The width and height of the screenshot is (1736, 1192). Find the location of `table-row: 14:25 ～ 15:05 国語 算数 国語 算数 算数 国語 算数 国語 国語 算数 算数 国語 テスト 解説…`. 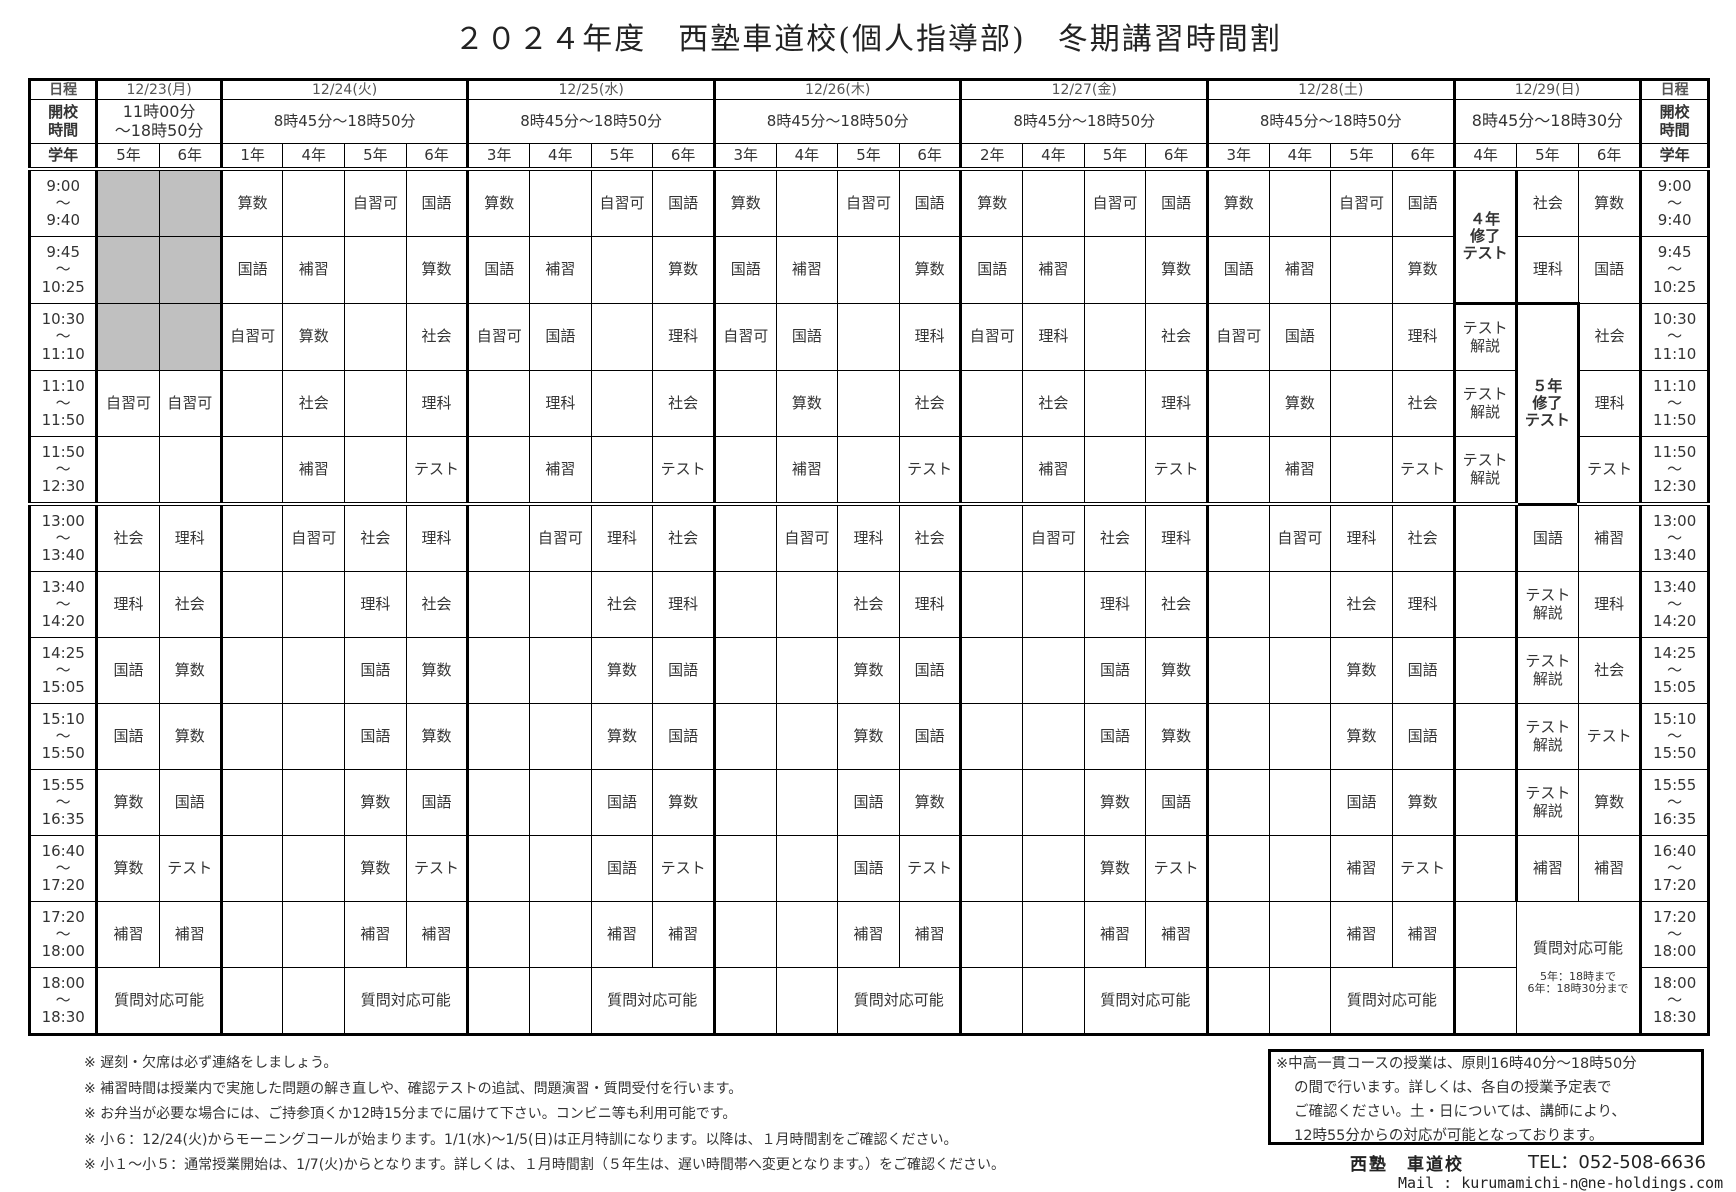

table-row: 14:25 ～ 15:05 国語 算数 国語 算数 算数 国語 算数 国語 国語 算数 算数 国語 テスト 解説… is located at coordinates (868, 670).